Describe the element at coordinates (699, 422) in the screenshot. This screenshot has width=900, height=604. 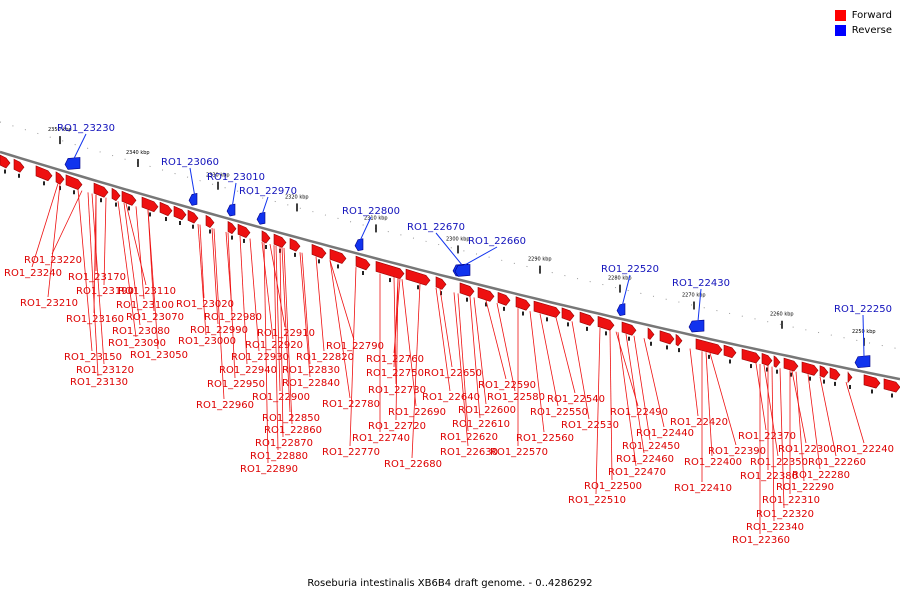
I see `forward-gene-label: RO1_22420` at that location.